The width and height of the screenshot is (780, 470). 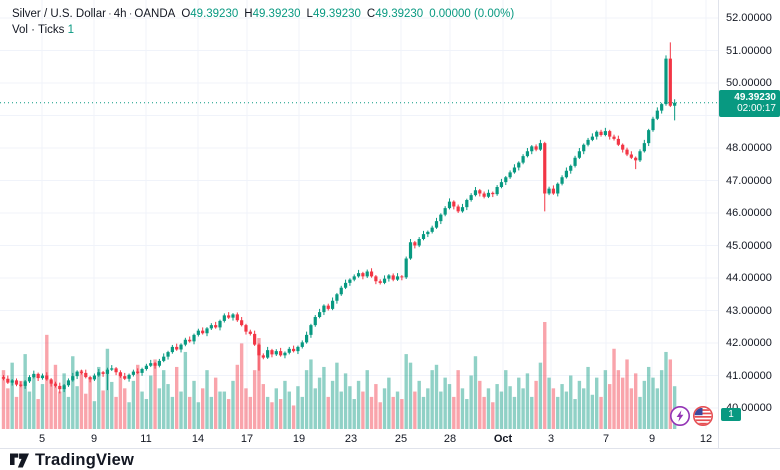 I want to click on tradingview-logo: TradingView, so click(x=72, y=460).